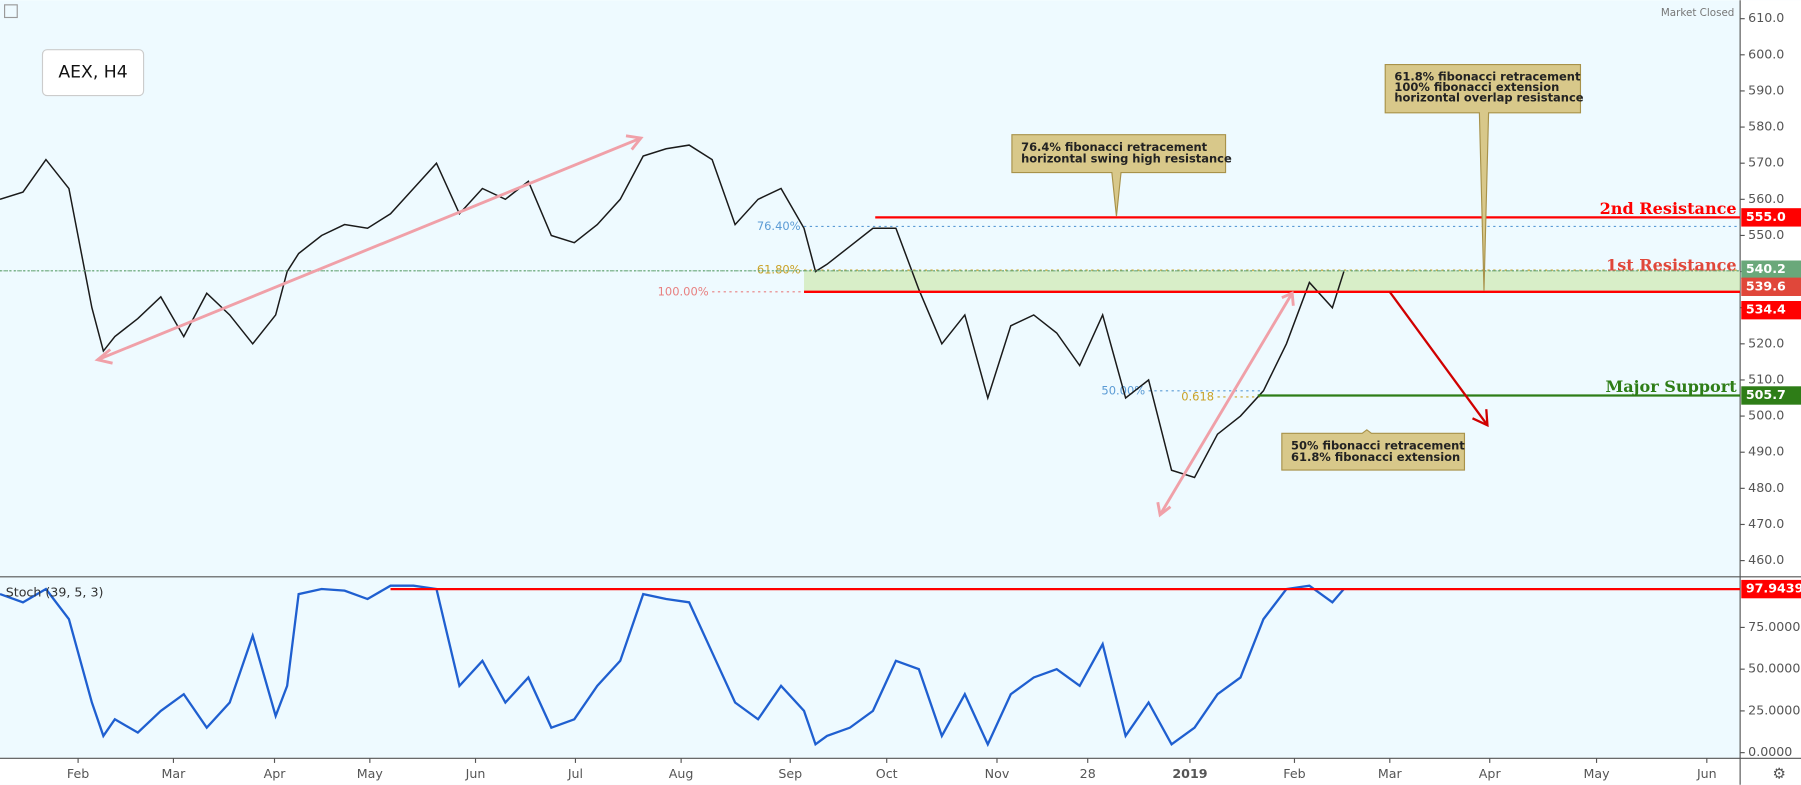  I want to click on symbol-box, so click(93, 73).